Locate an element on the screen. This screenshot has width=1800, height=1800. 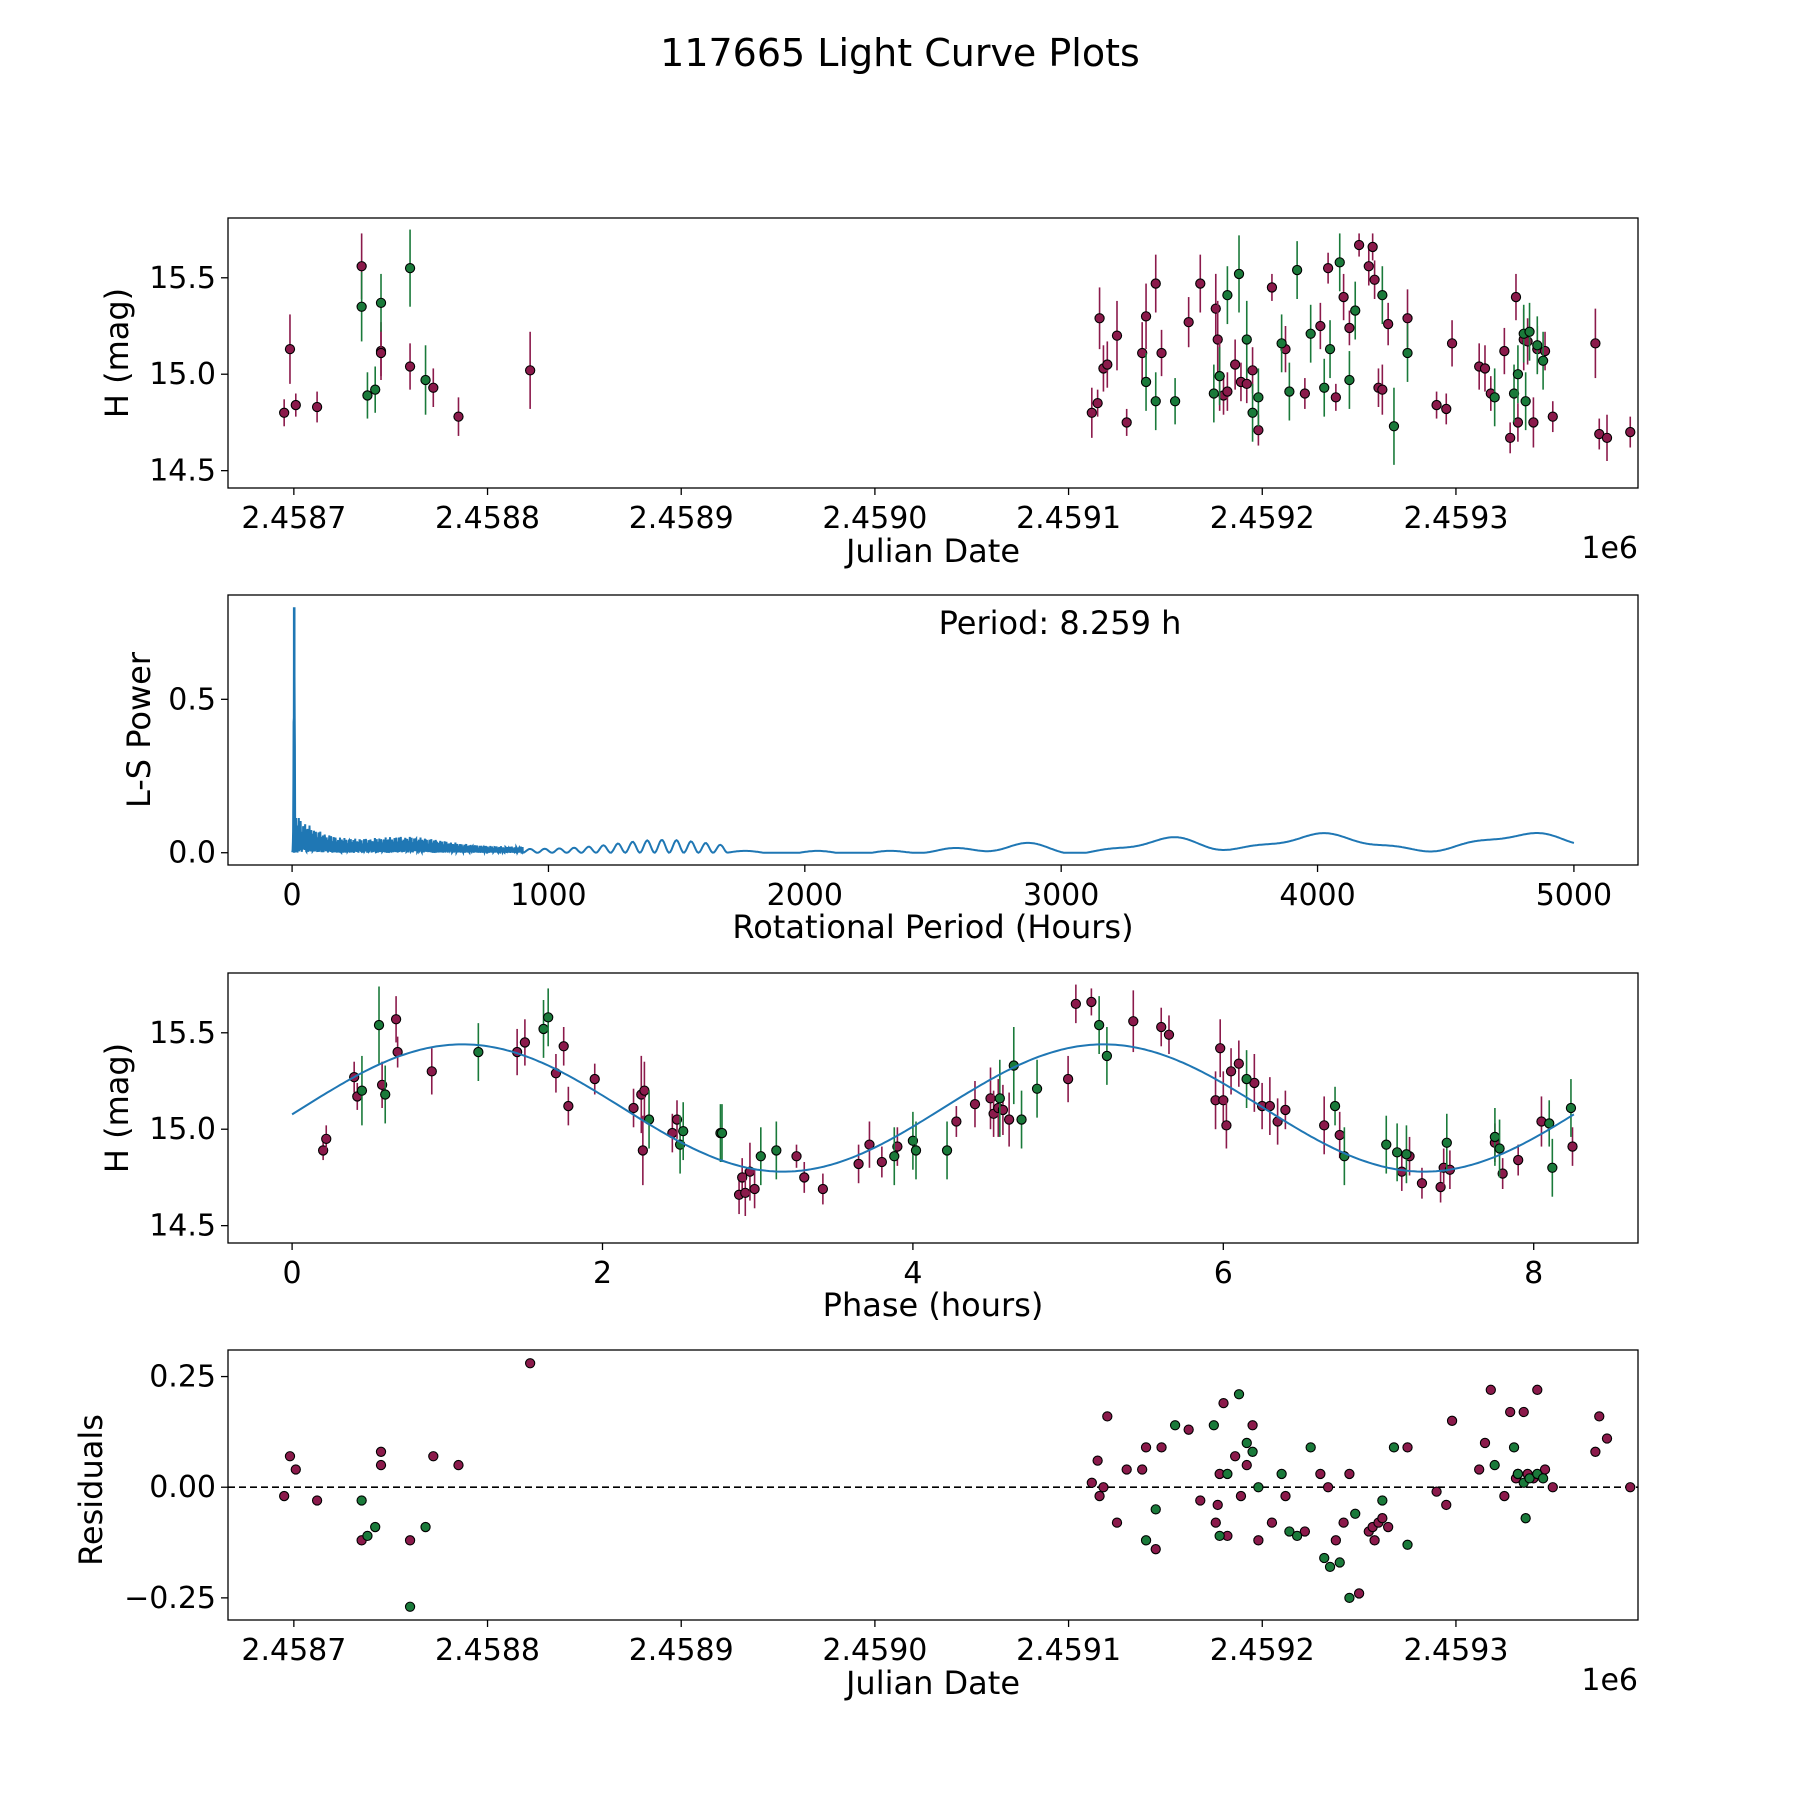
phased-xlabel: Phase (hours) is located at coordinates (933, 1305).